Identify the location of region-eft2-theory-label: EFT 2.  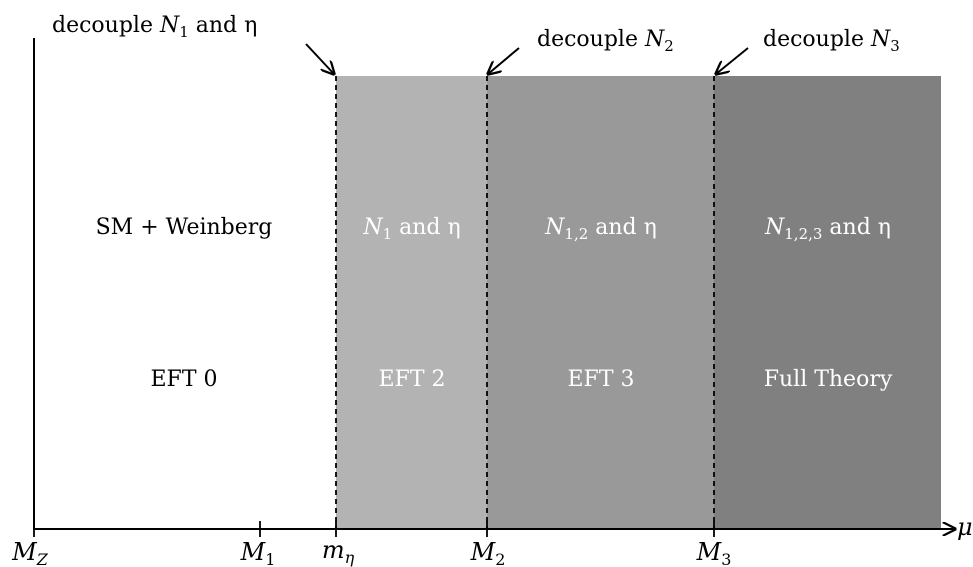
(412, 379).